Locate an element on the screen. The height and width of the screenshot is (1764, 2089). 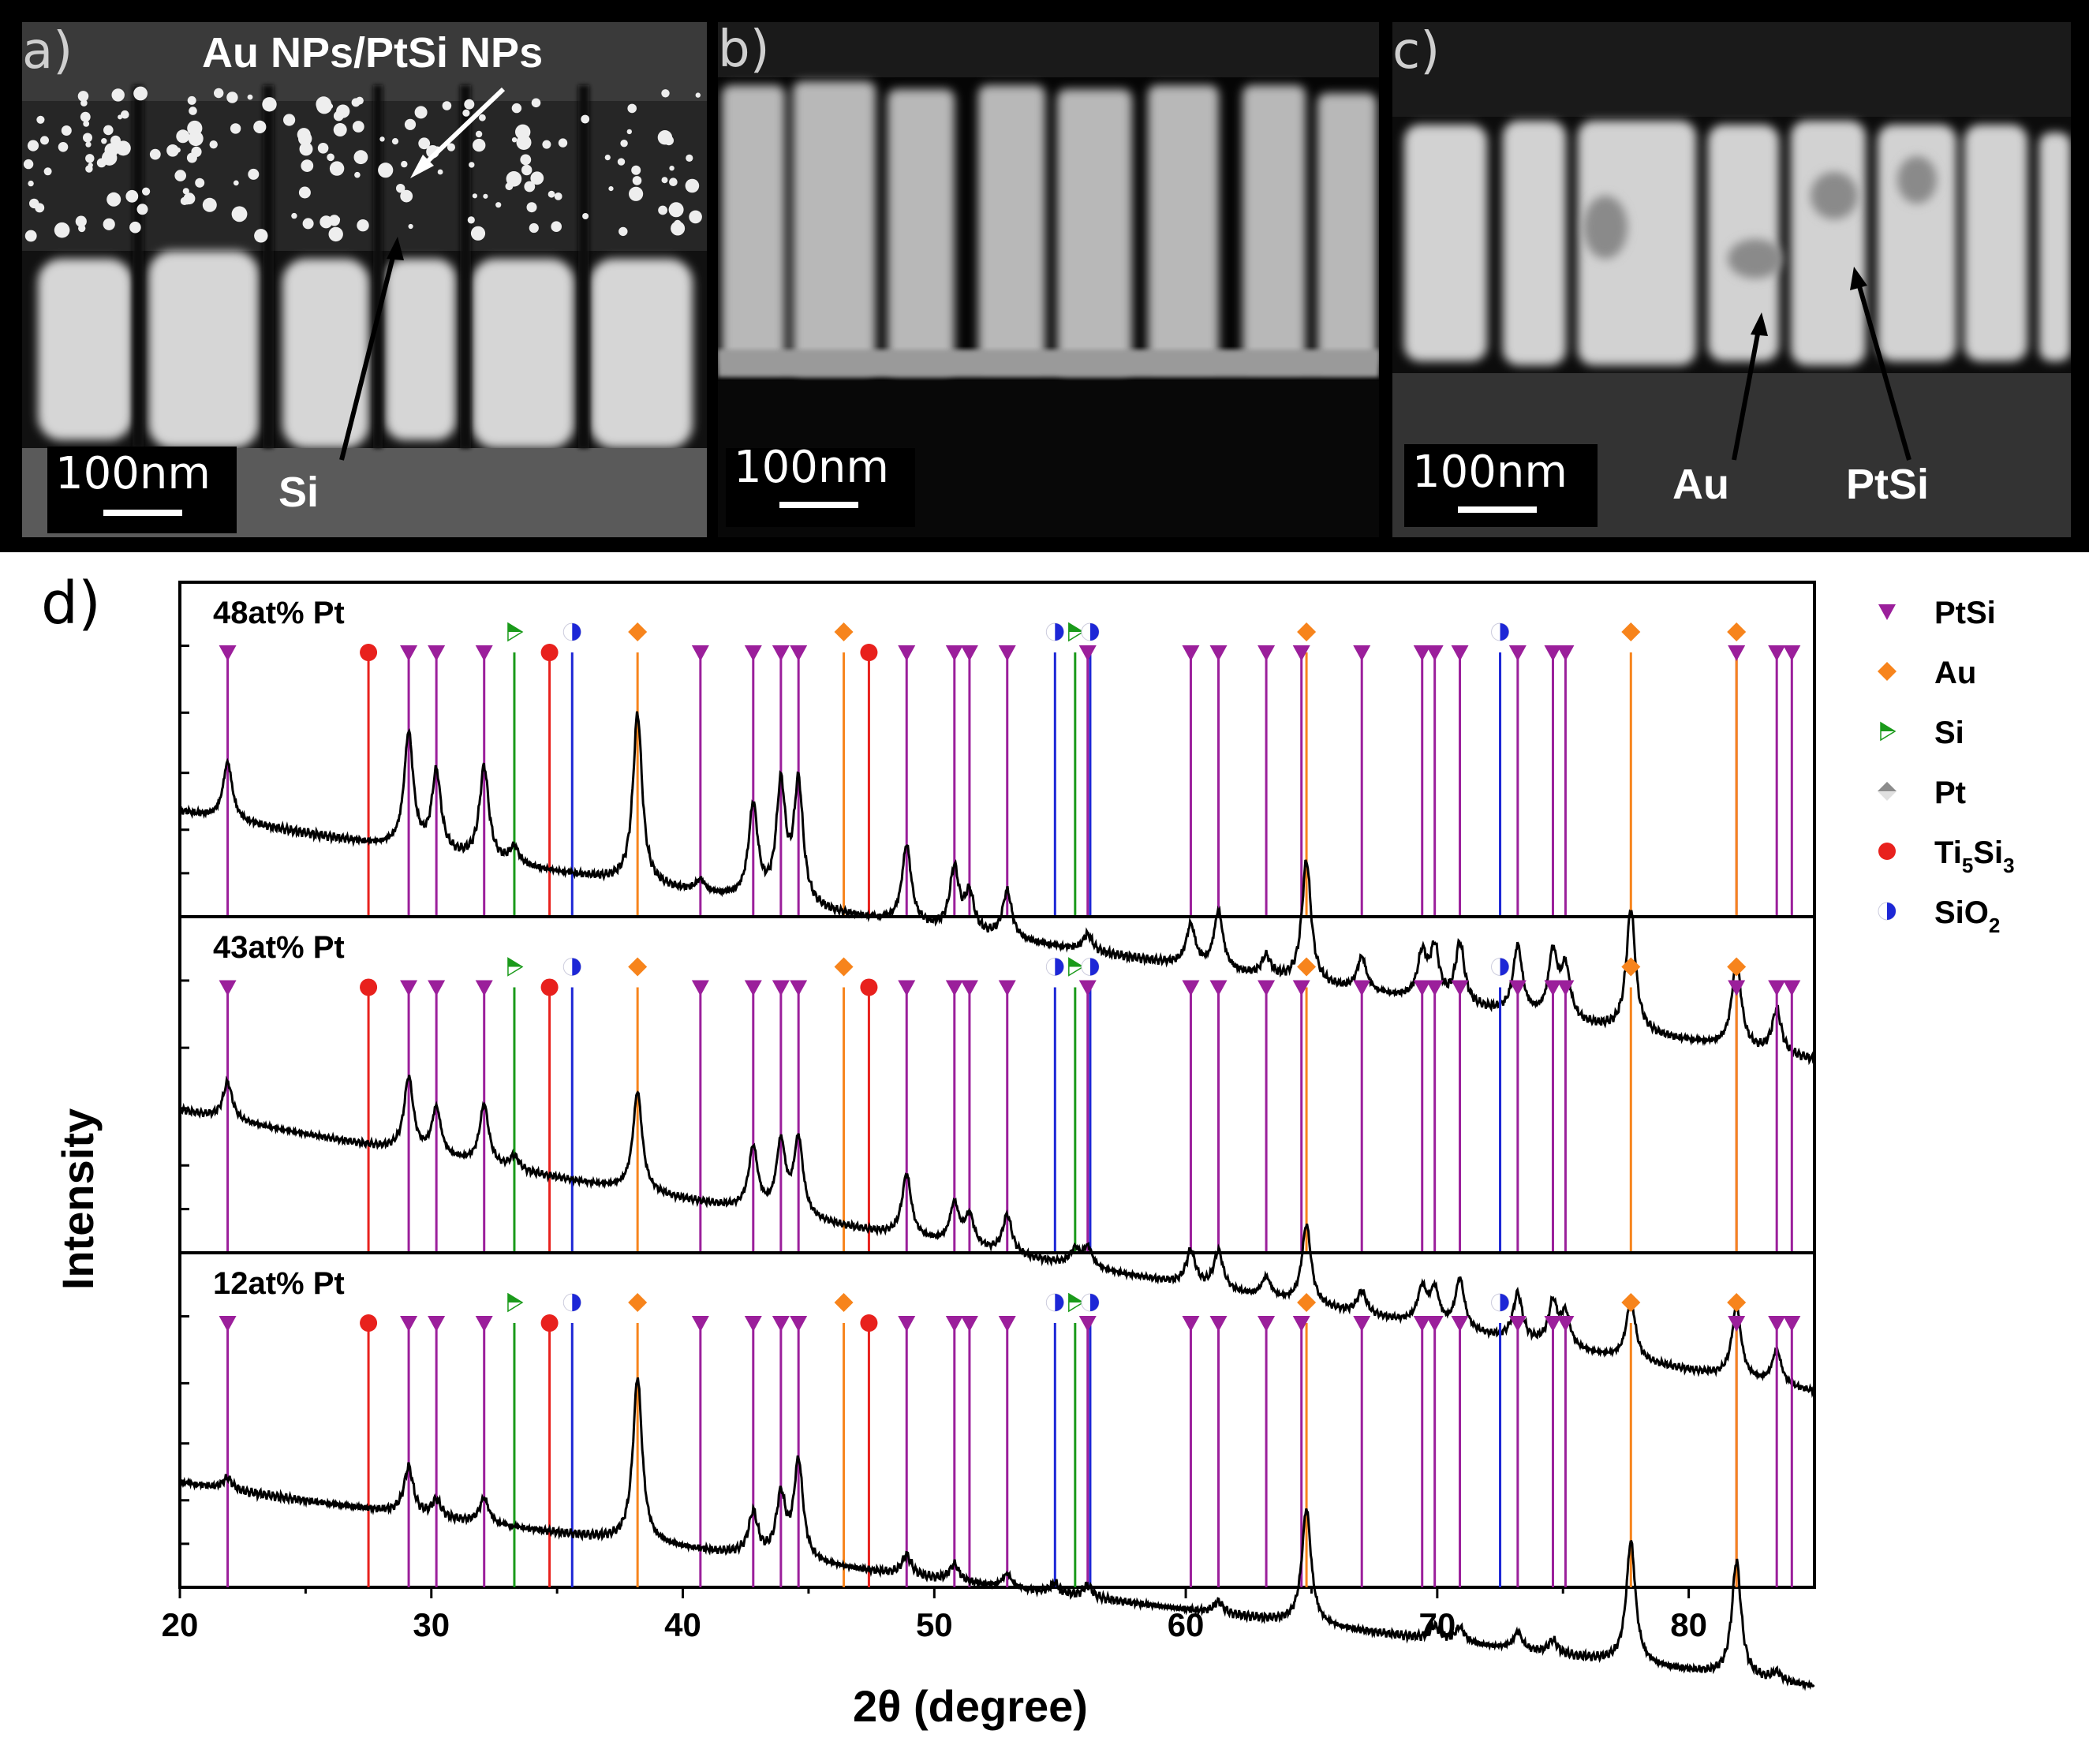
arrow-ptsi is located at coordinates (1883, 370).